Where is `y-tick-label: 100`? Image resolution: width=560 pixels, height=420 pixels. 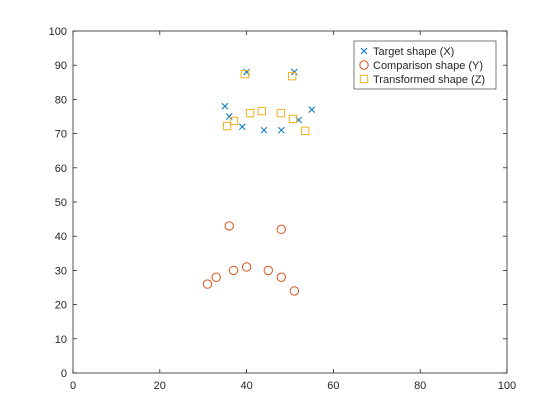 y-tick-label: 100 is located at coordinates (58, 32).